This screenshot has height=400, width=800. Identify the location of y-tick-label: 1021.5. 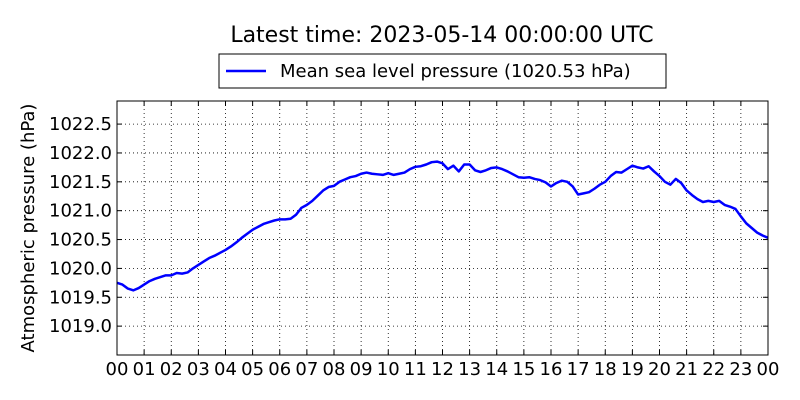
(80, 182).